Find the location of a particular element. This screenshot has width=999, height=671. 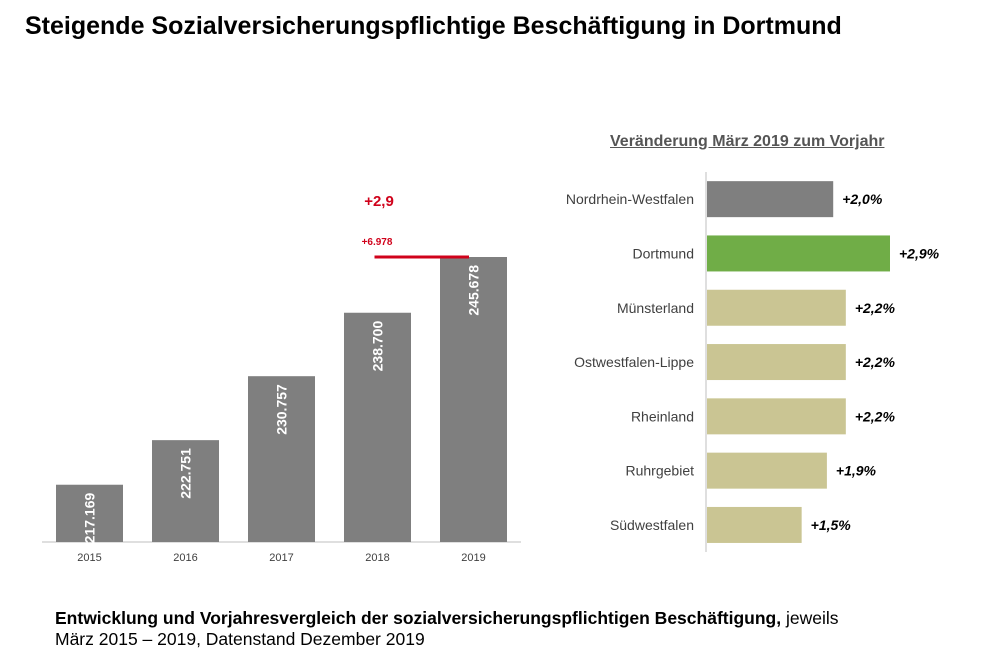

bar-ruhrgebiet is located at coordinates (767, 470).